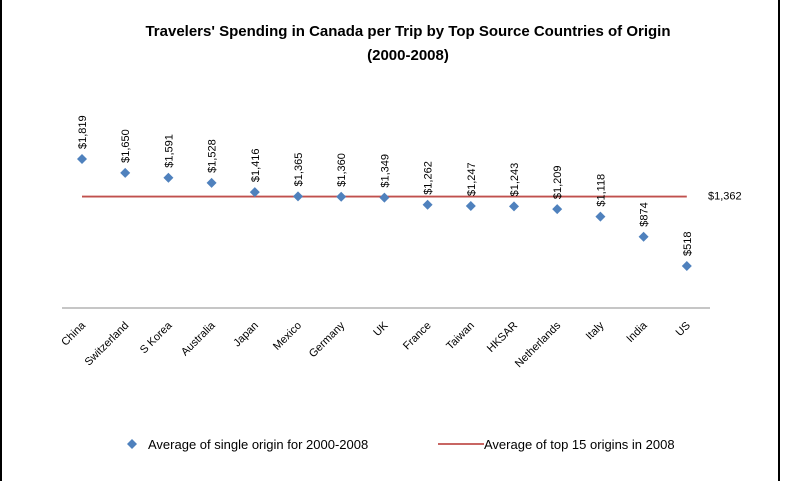  I want to click on x-tick-label-s-korea: S Korea, so click(156, 337).